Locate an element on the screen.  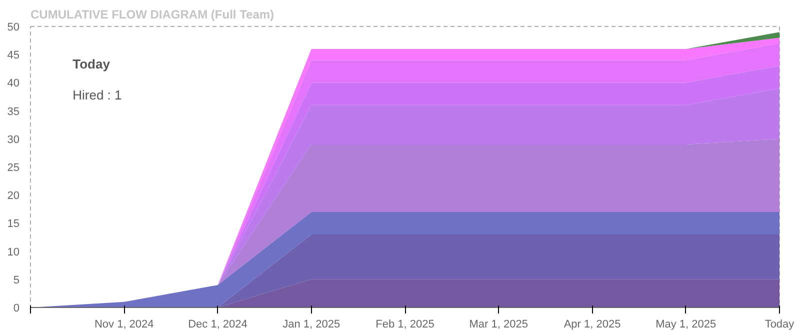
y-tick-label: 20 is located at coordinates (13, 196).